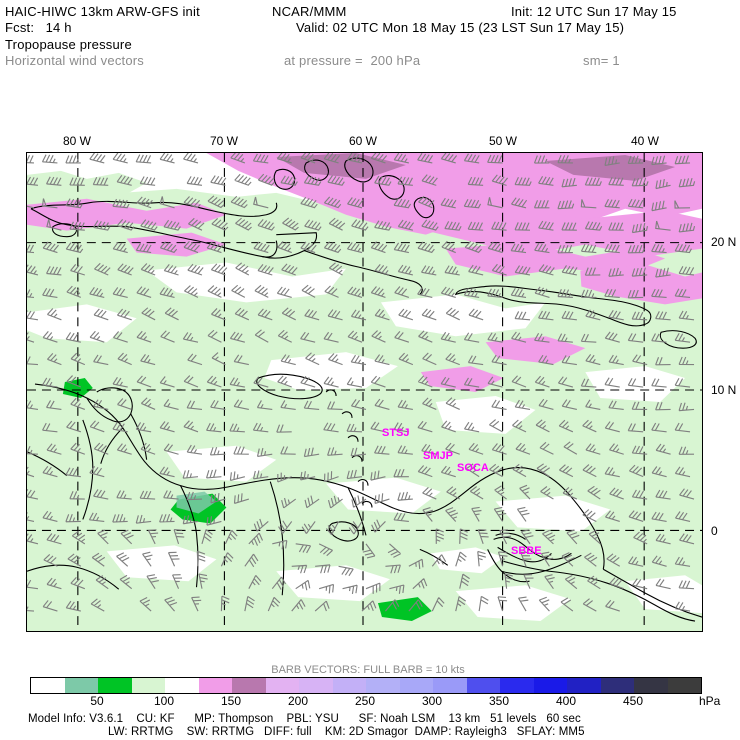 The height and width of the screenshot is (740, 740). Describe the element at coordinates (309, 11) in the screenshot. I see `header-line1-center: NCAR/MMM` at that location.